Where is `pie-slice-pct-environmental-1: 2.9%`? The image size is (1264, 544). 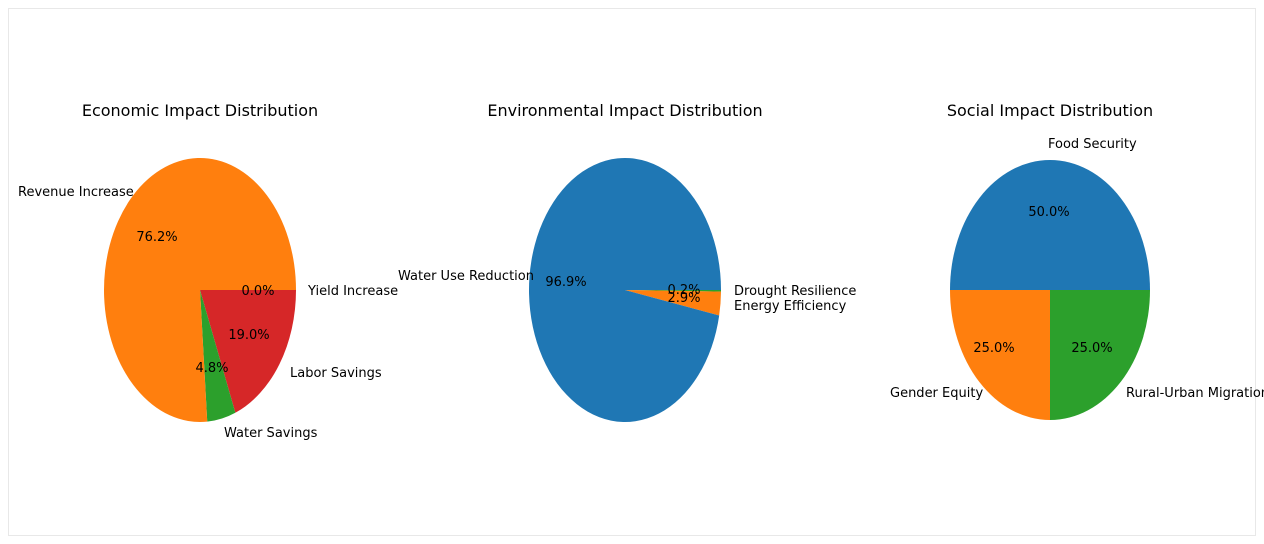 pie-slice-pct-environmental-1: 2.9% is located at coordinates (683, 298).